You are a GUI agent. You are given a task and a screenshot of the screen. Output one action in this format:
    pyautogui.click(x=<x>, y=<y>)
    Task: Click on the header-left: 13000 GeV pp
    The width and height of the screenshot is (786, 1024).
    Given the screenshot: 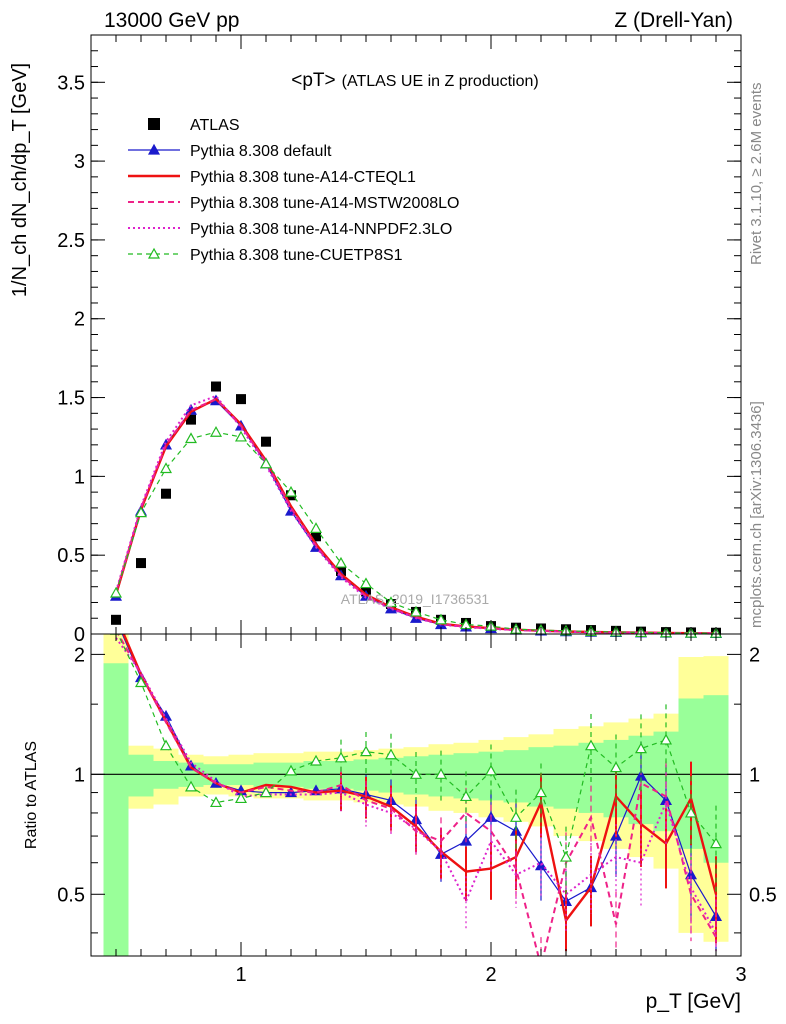 What is the action you would take?
    pyautogui.click(x=171, y=20)
    